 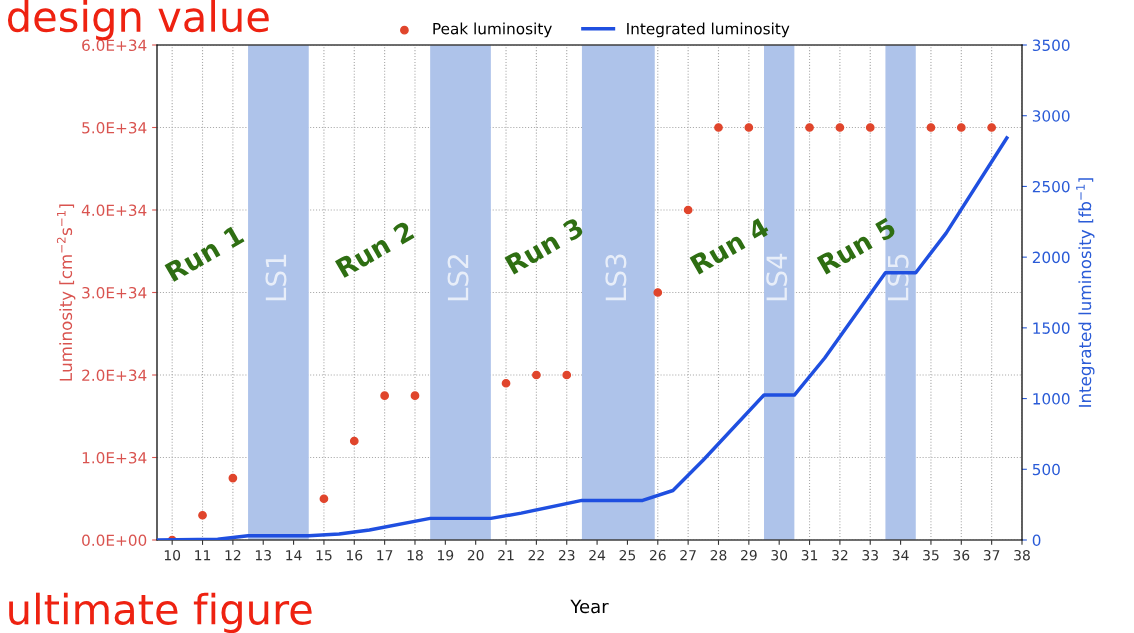 I want to click on x-axis-title: Year, so click(x=589, y=606).